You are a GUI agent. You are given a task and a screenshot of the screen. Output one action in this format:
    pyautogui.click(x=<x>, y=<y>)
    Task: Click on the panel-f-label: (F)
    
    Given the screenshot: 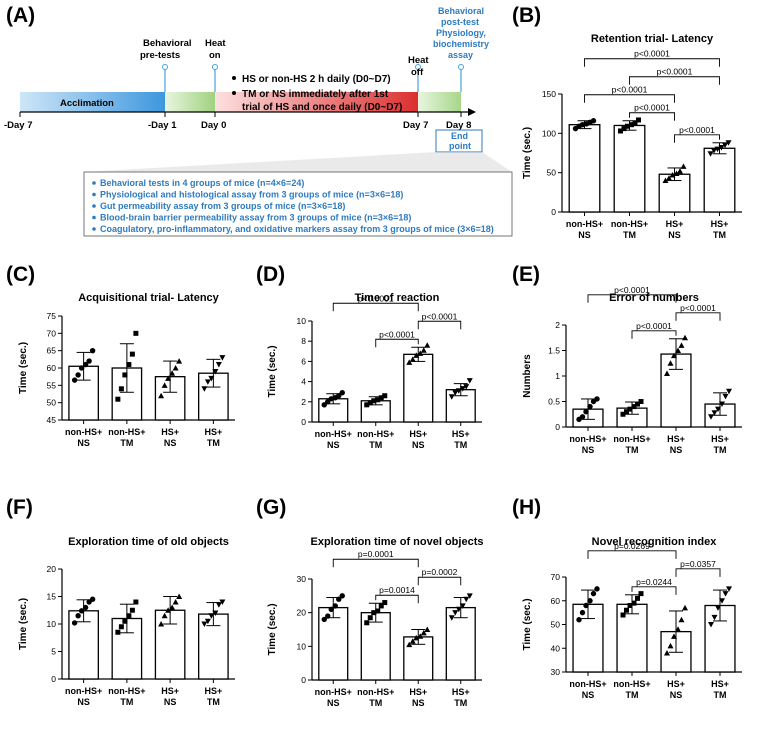 What is the action you would take?
    pyautogui.click(x=19, y=507)
    